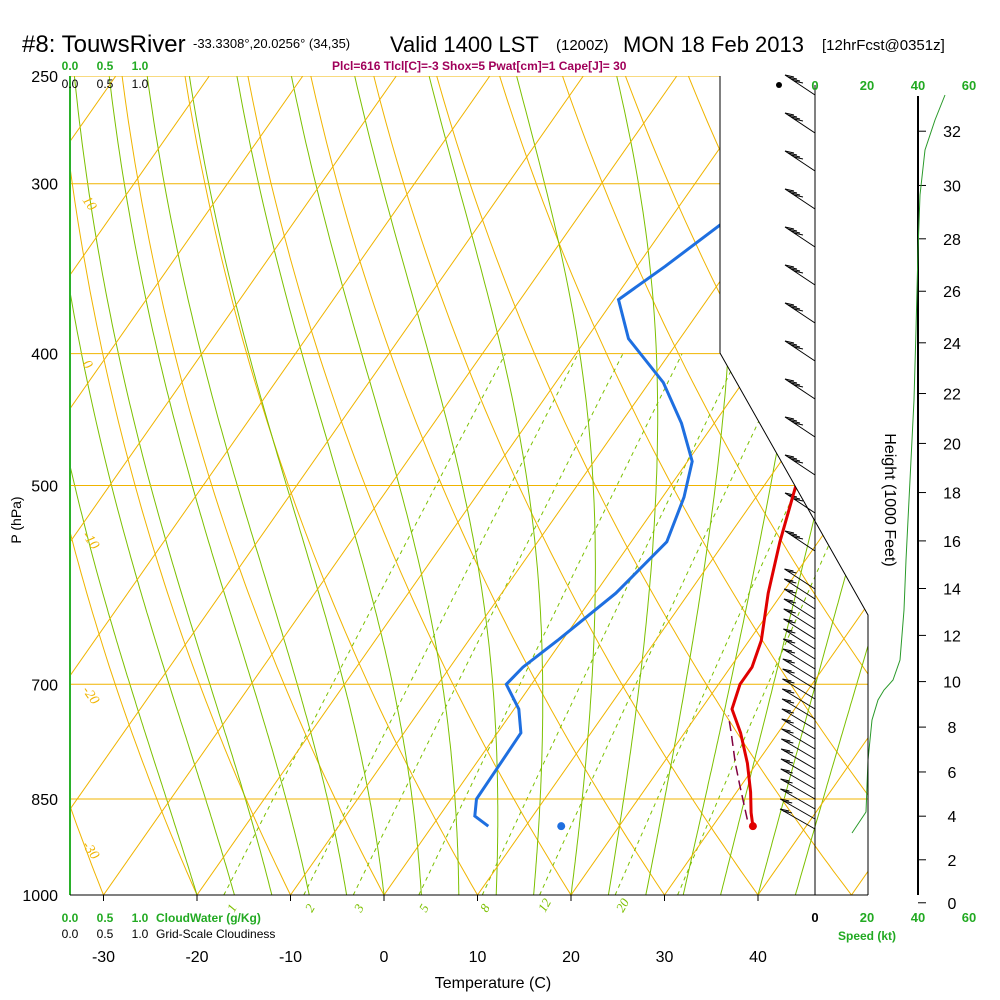 This screenshot has width=1000, height=1000. Describe the element at coordinates (952, 636) in the screenshot. I see `height-tick-label: 12` at that location.